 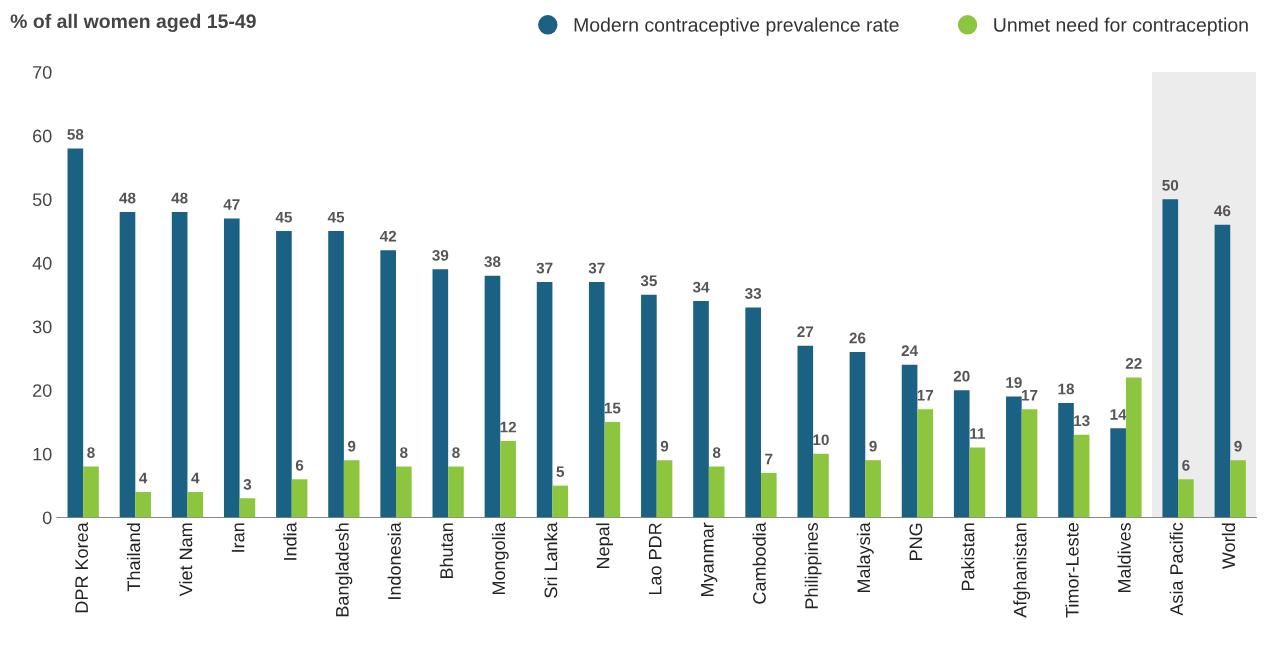 I want to click on x-tick-label: Nepal, so click(x=604, y=545).